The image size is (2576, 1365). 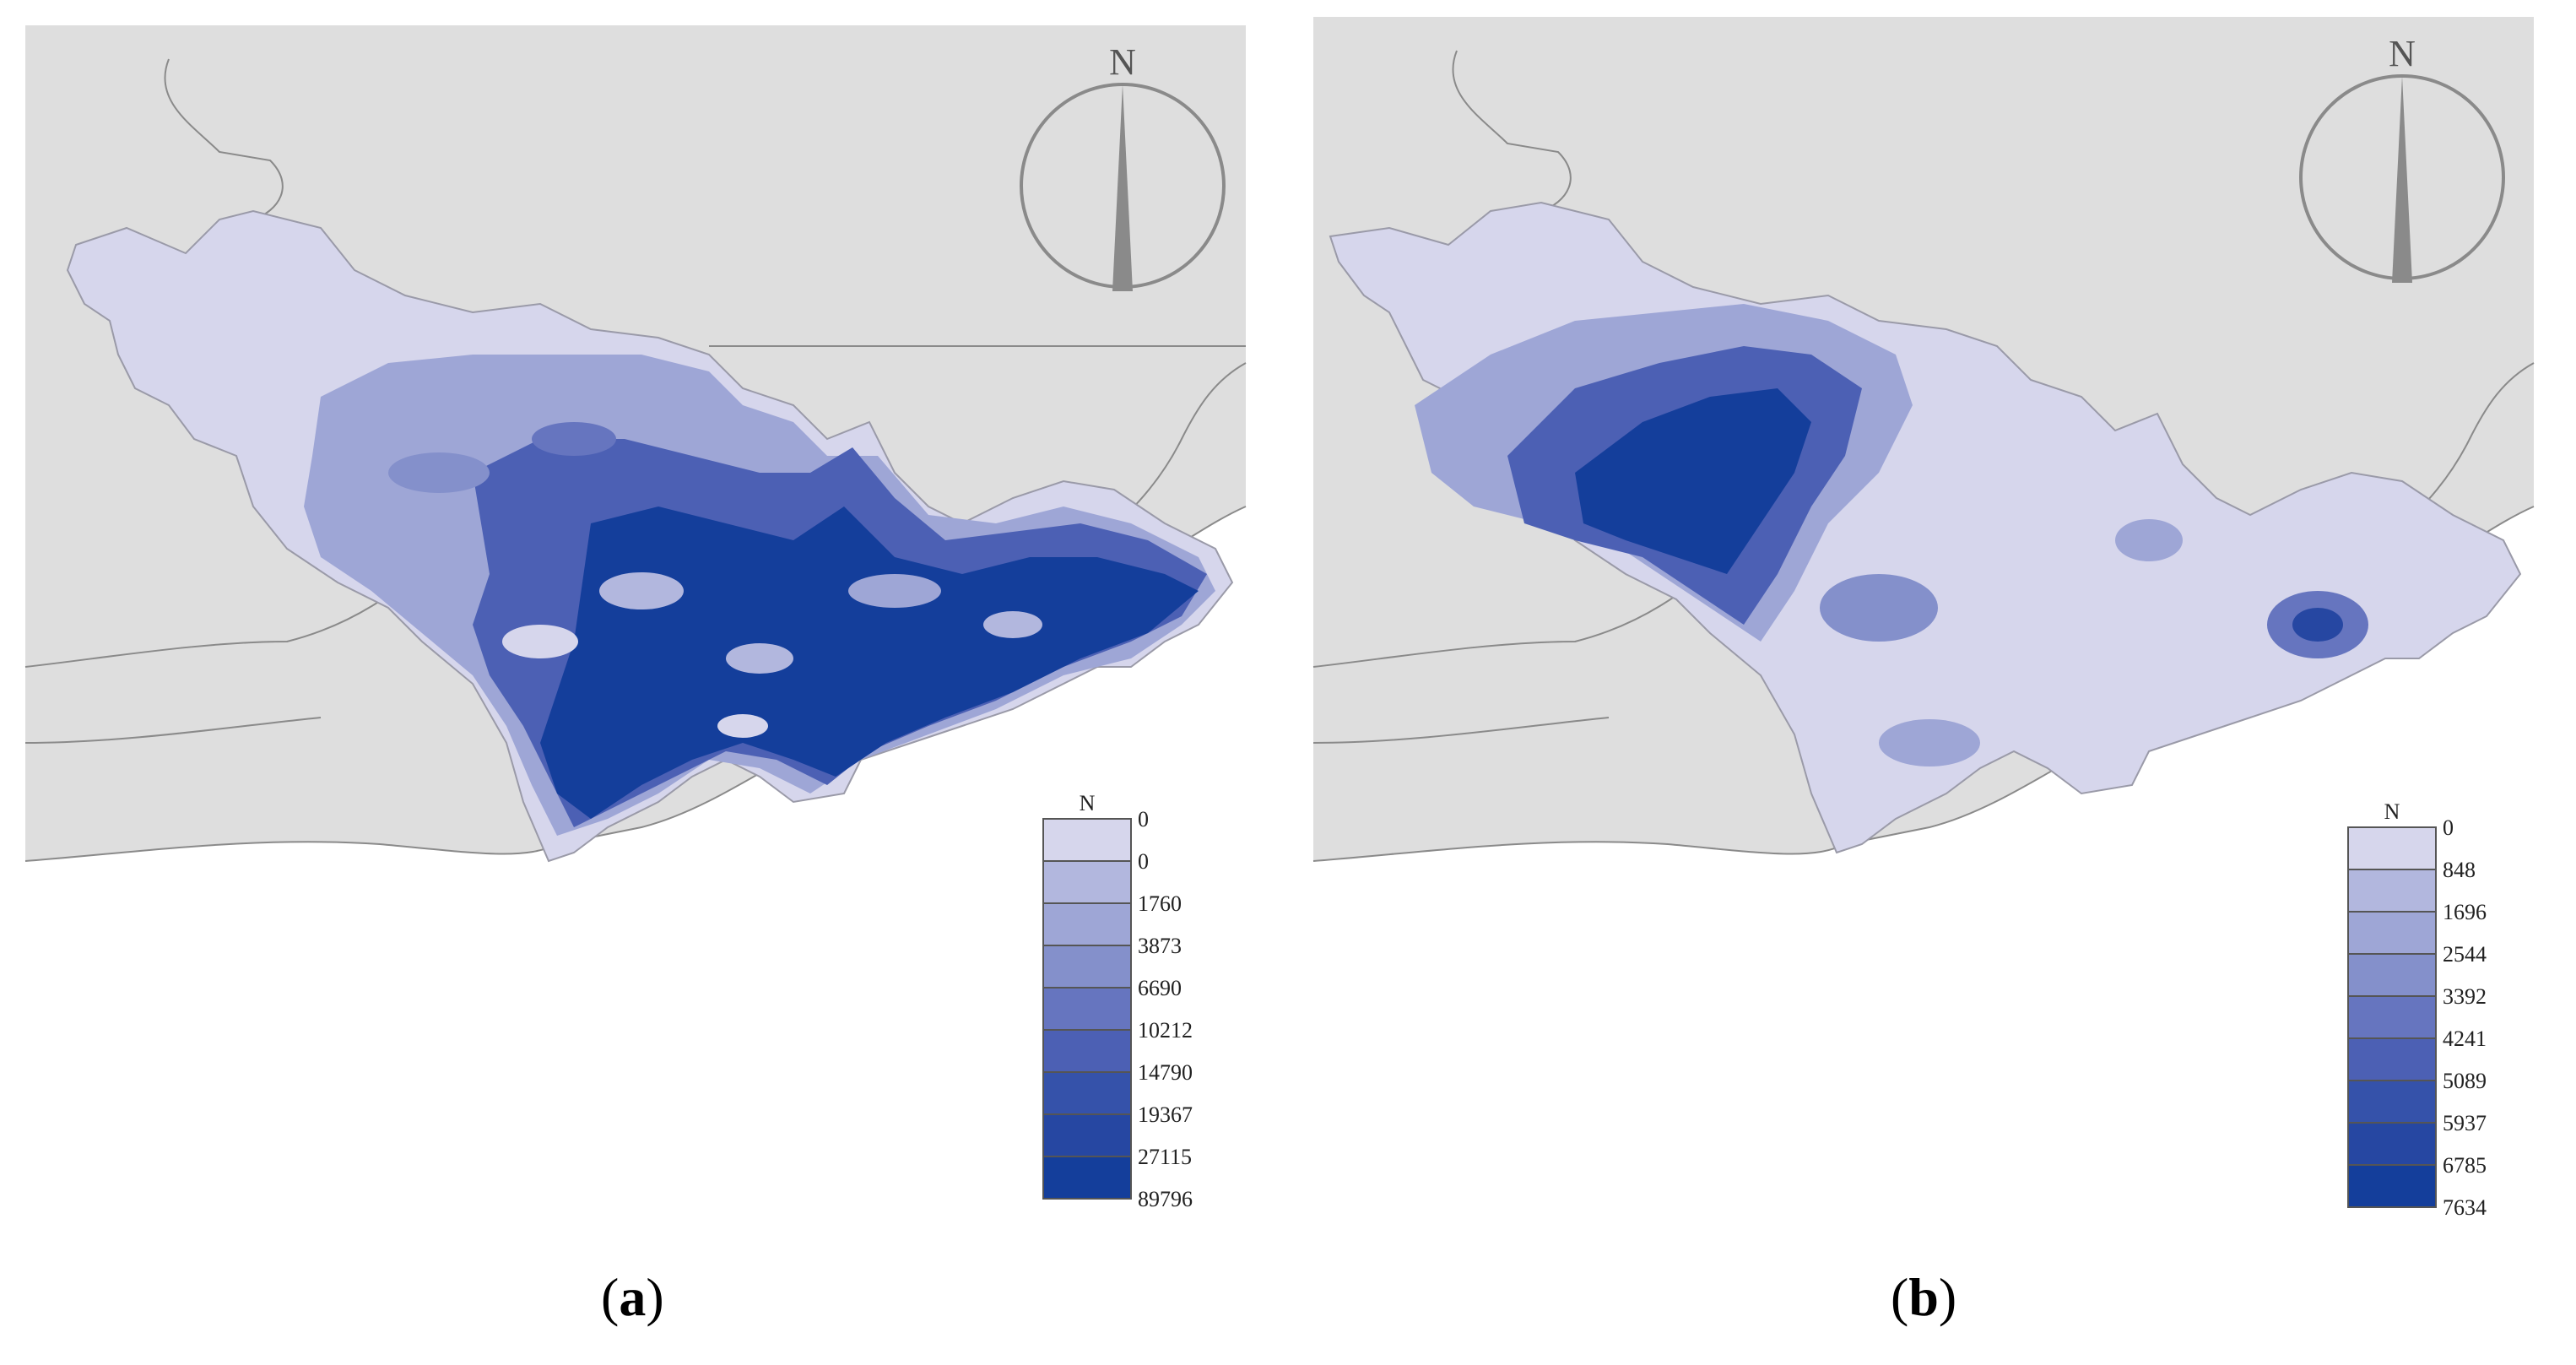 I want to click on caption-b: (b), so click(x=1924, y=1297).